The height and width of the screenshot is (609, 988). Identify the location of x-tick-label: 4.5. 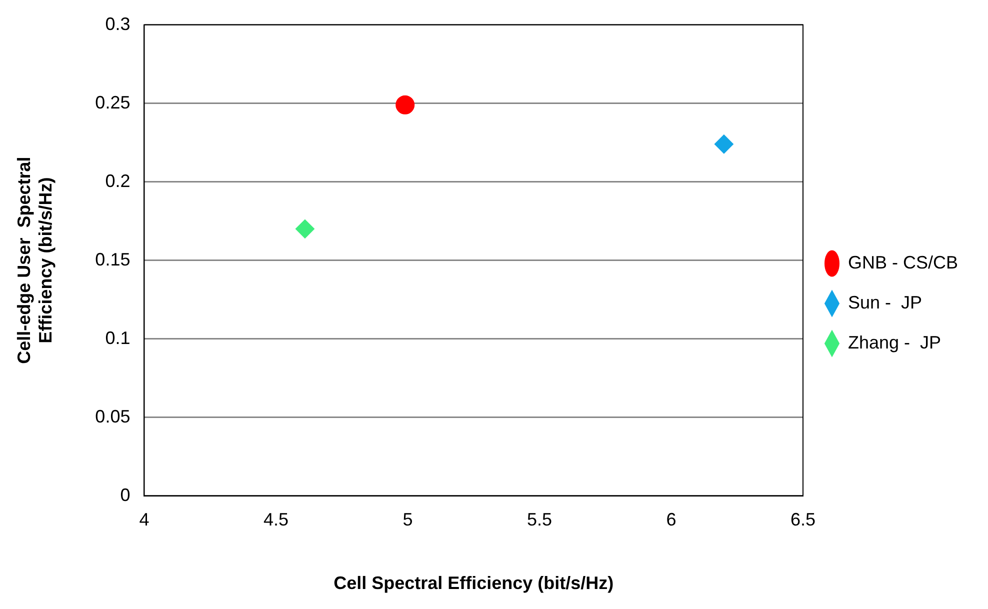
(275, 520).